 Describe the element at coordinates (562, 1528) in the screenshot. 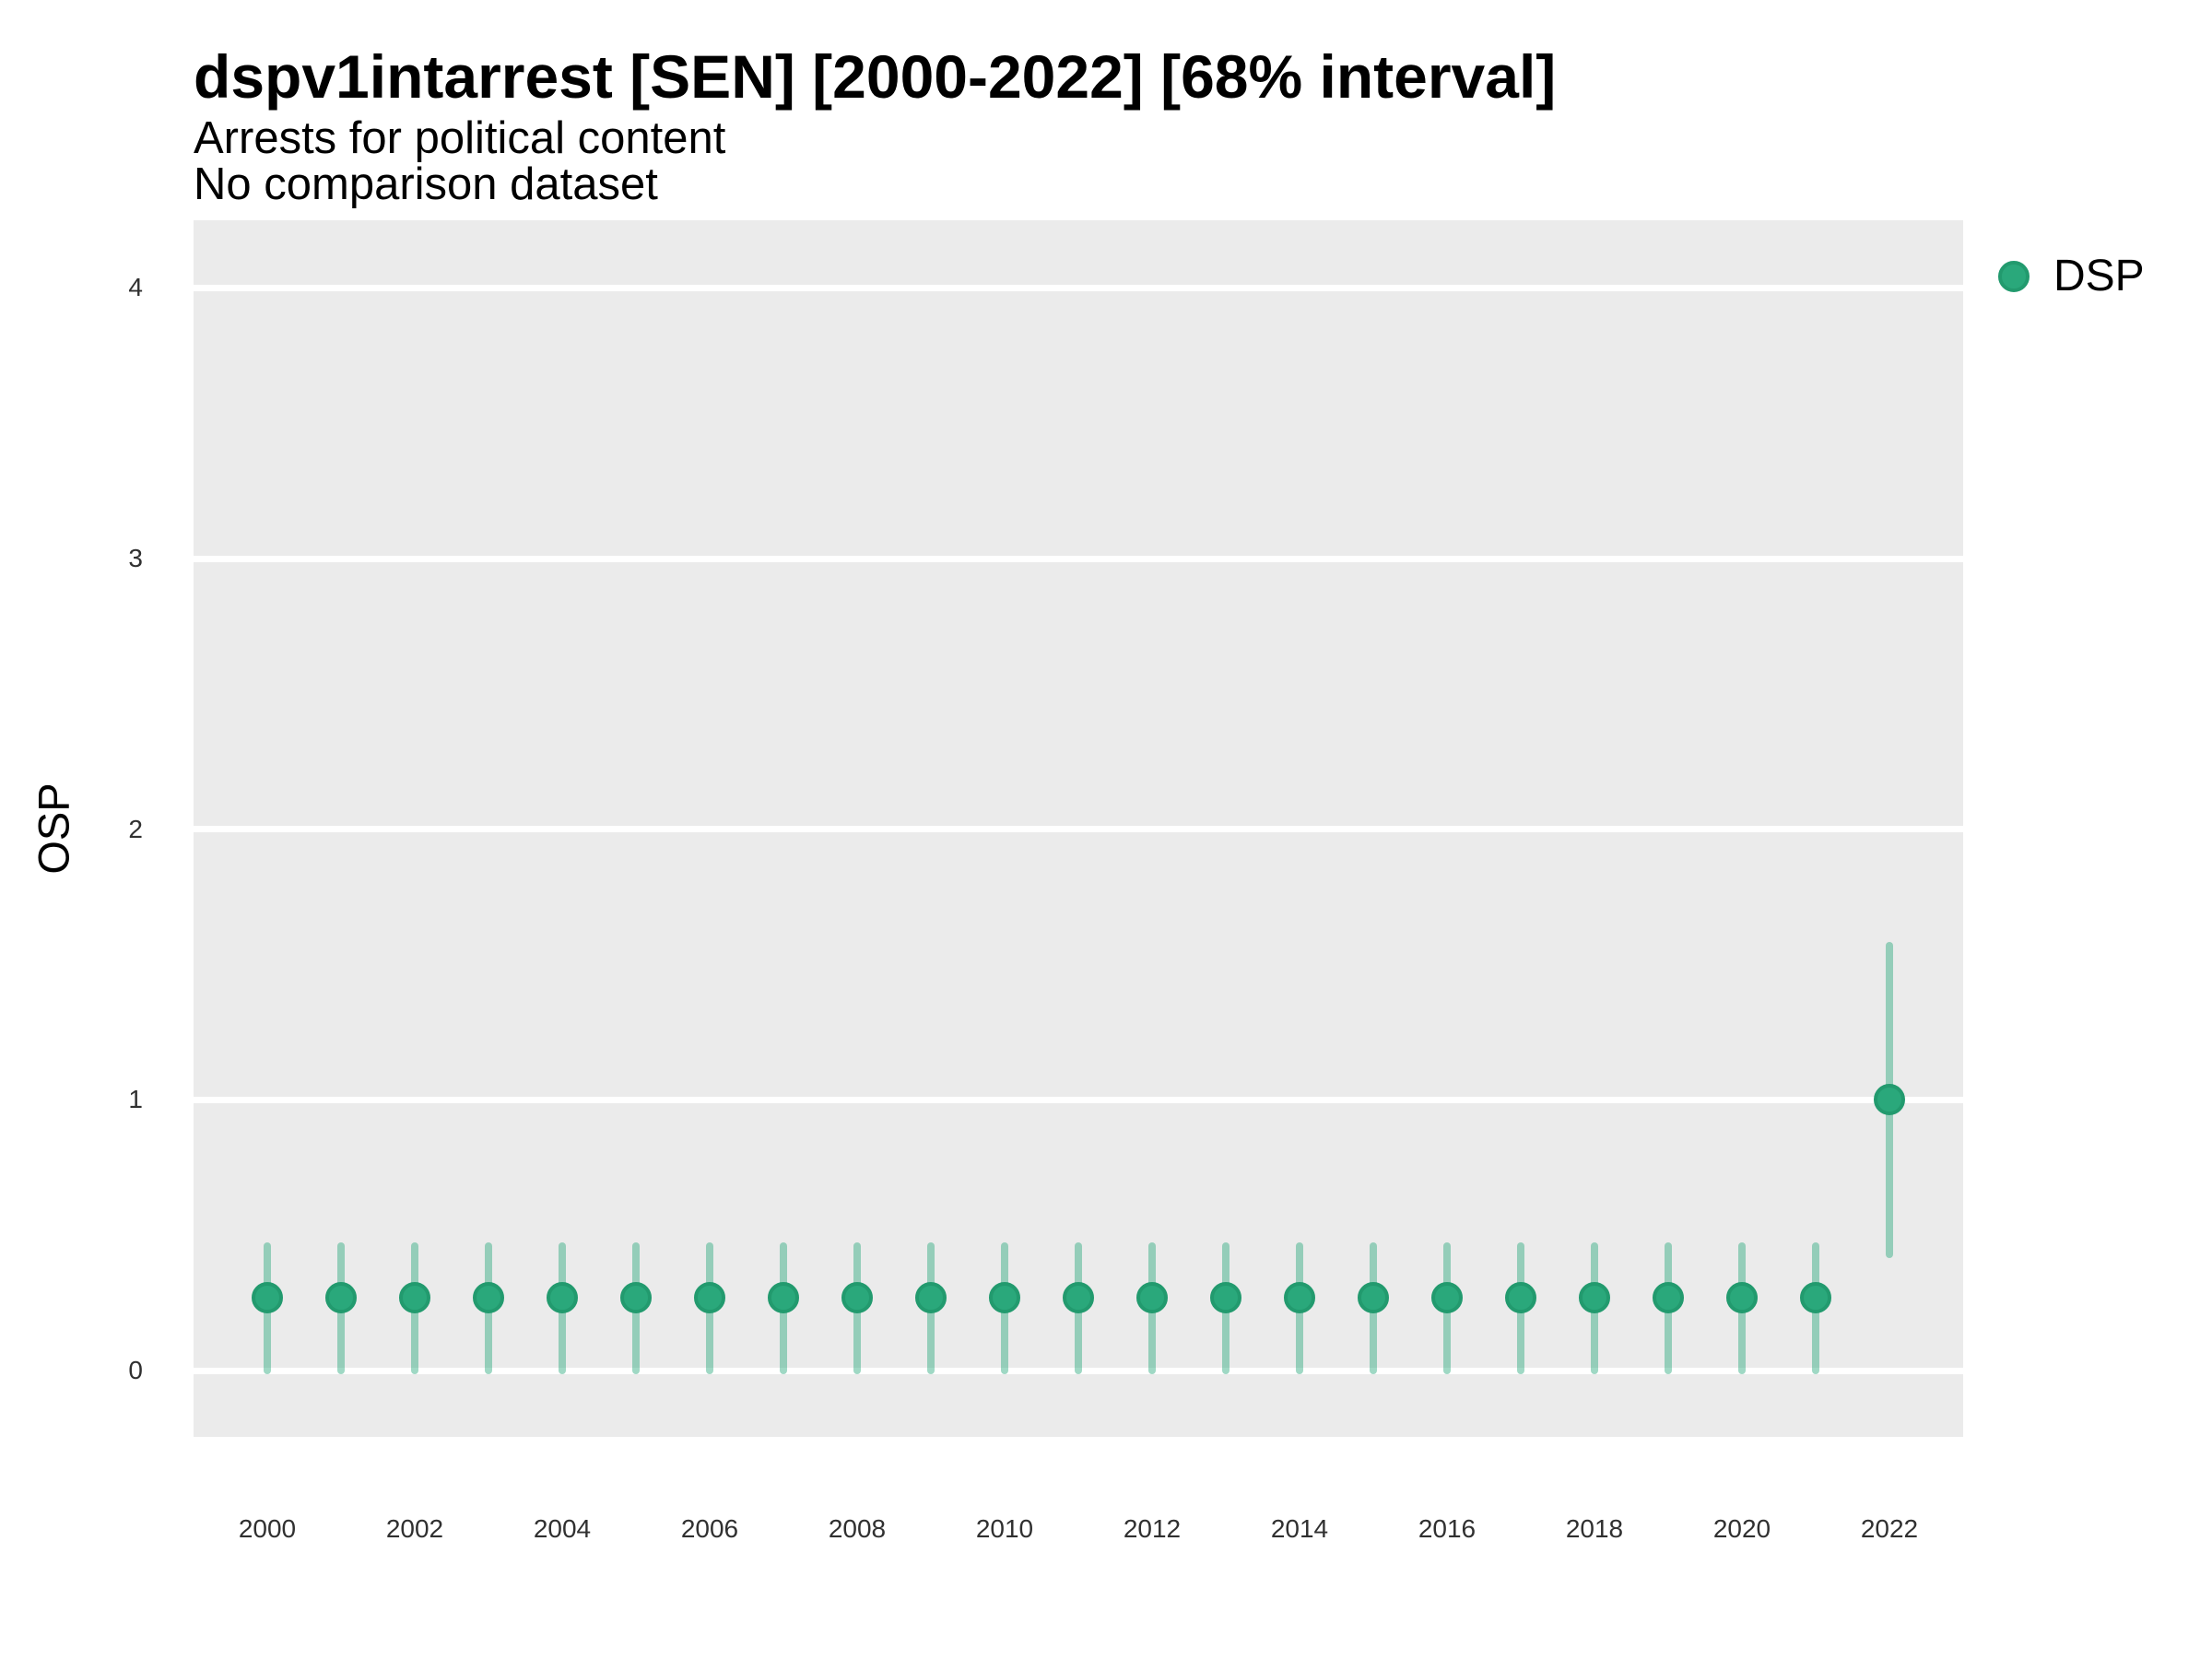

I see `x-tick-label: 2004` at that location.